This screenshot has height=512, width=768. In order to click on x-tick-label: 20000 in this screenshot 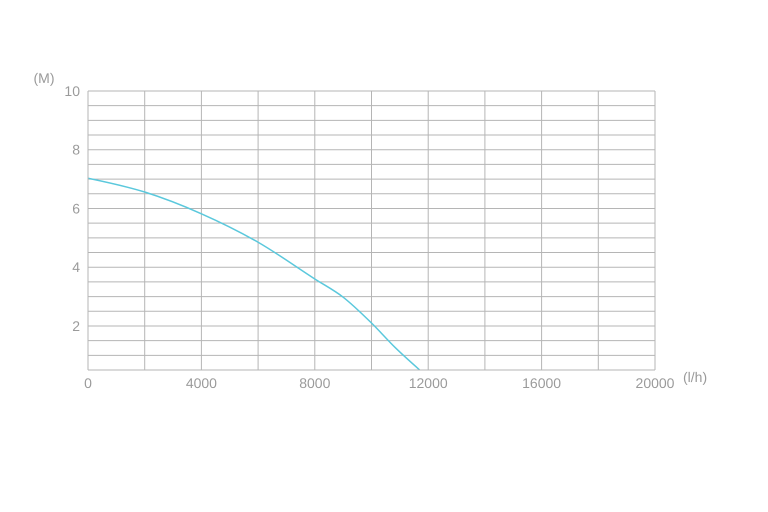, I will do `click(655, 382)`.